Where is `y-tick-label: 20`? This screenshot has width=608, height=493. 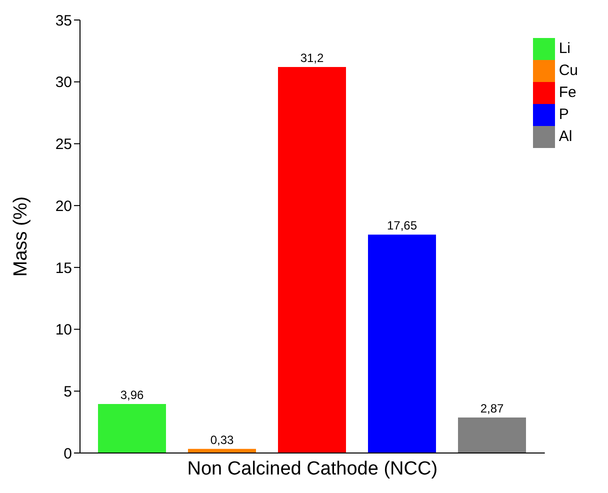
y-tick-label: 20 is located at coordinates (63, 206).